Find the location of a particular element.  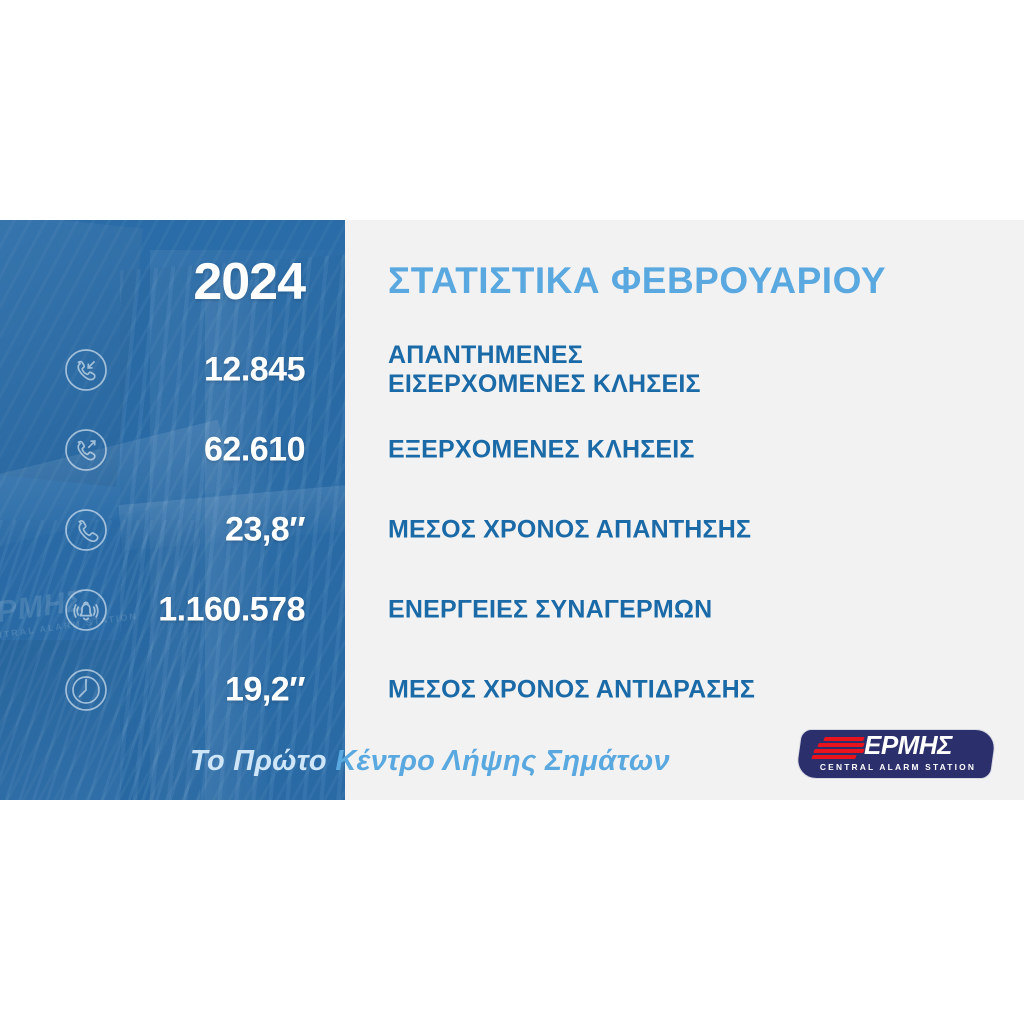

tagline: Το Πρώτο Κέντρο Λήψης Σημάτων is located at coordinates (430, 761).